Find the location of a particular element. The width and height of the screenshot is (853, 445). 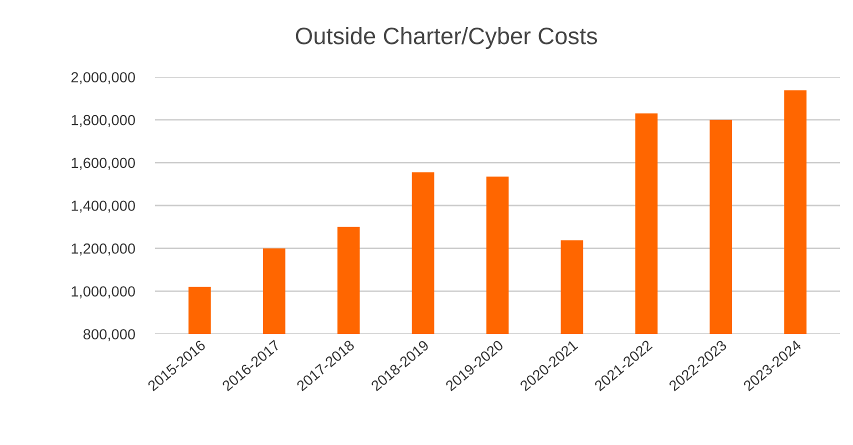

y-tick-label: 1,400,000 is located at coordinates (103, 206).